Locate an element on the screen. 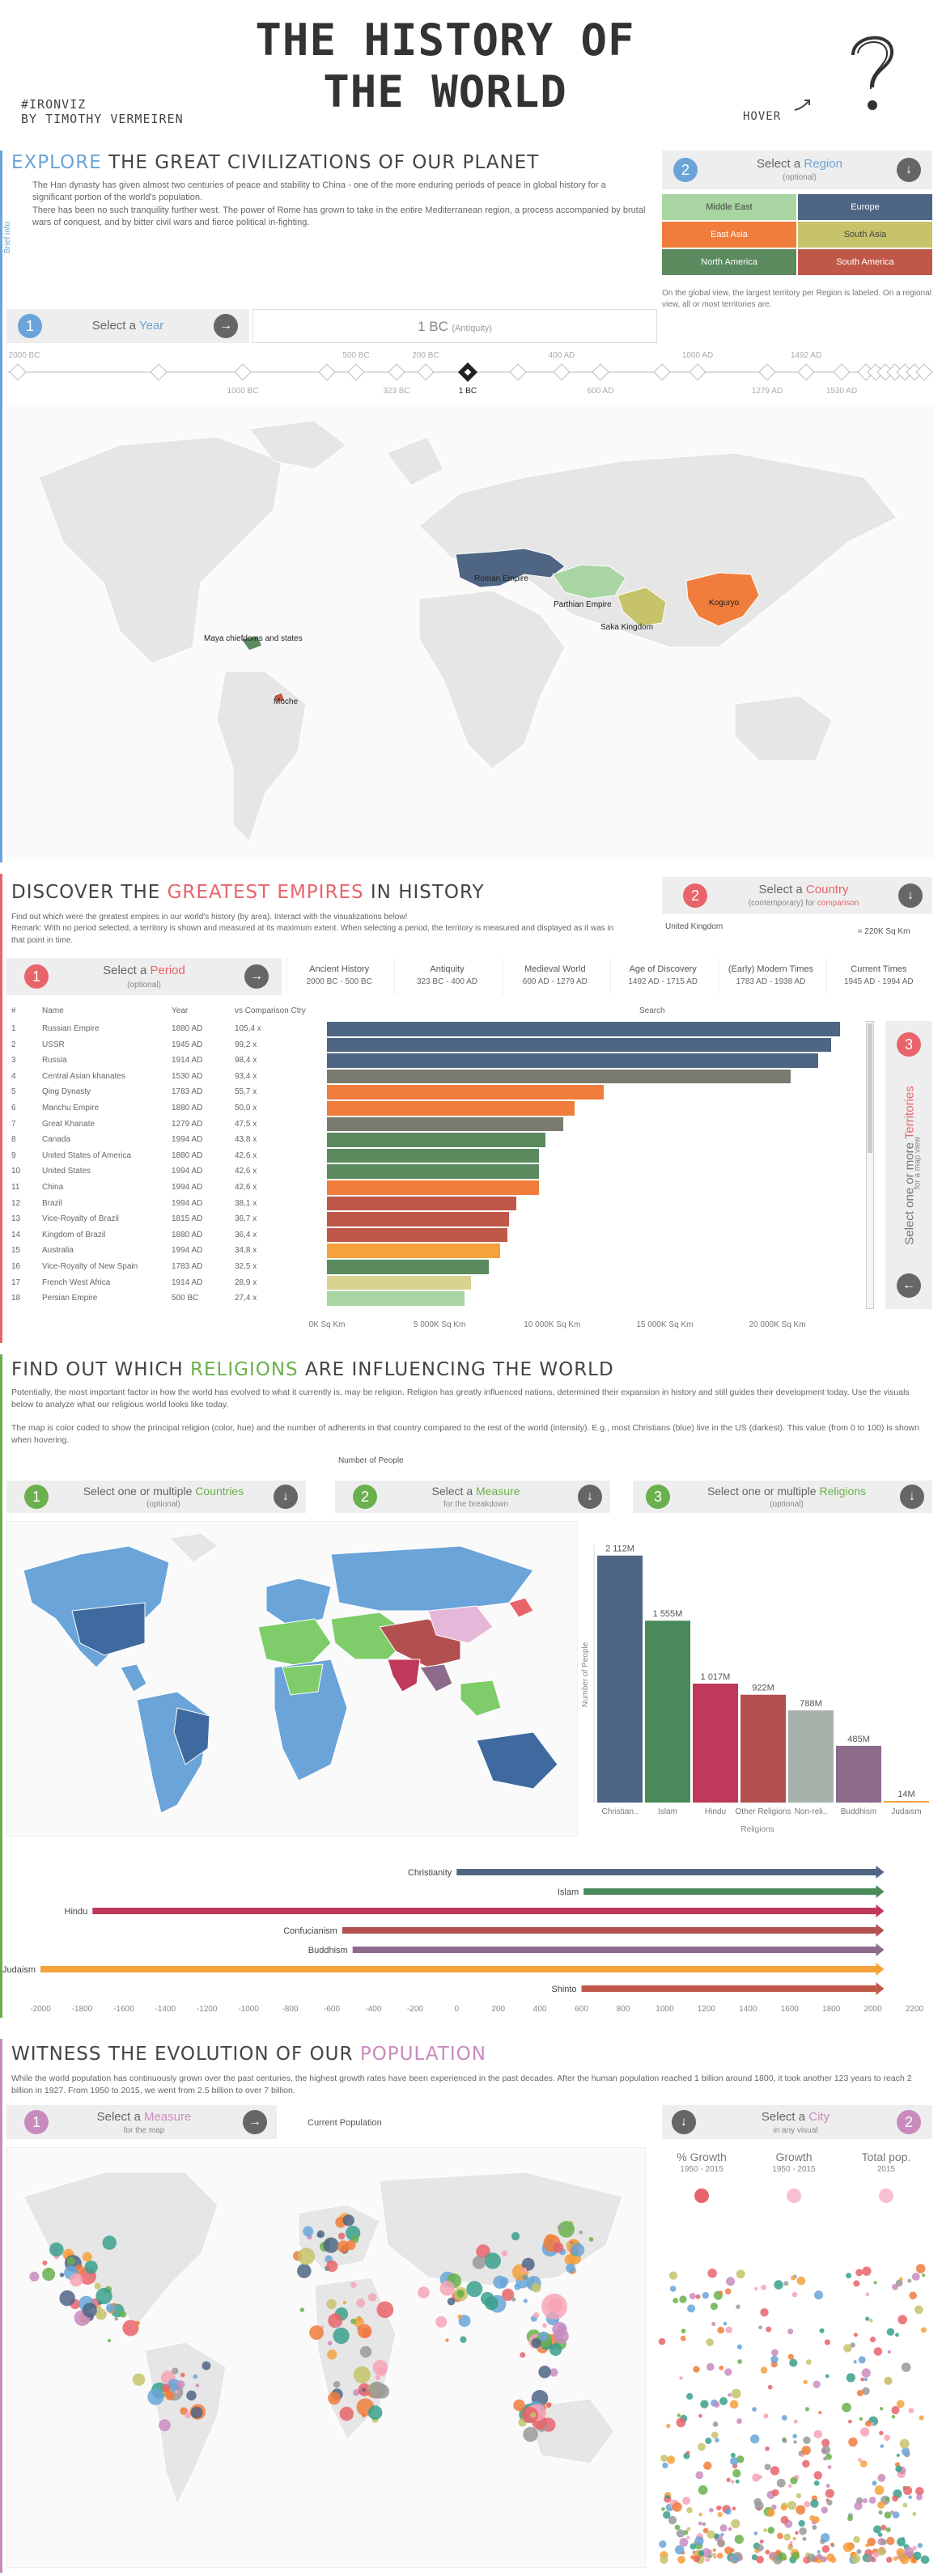 This screenshot has height=2576, width=942. year-next-icon: → is located at coordinates (226, 326).